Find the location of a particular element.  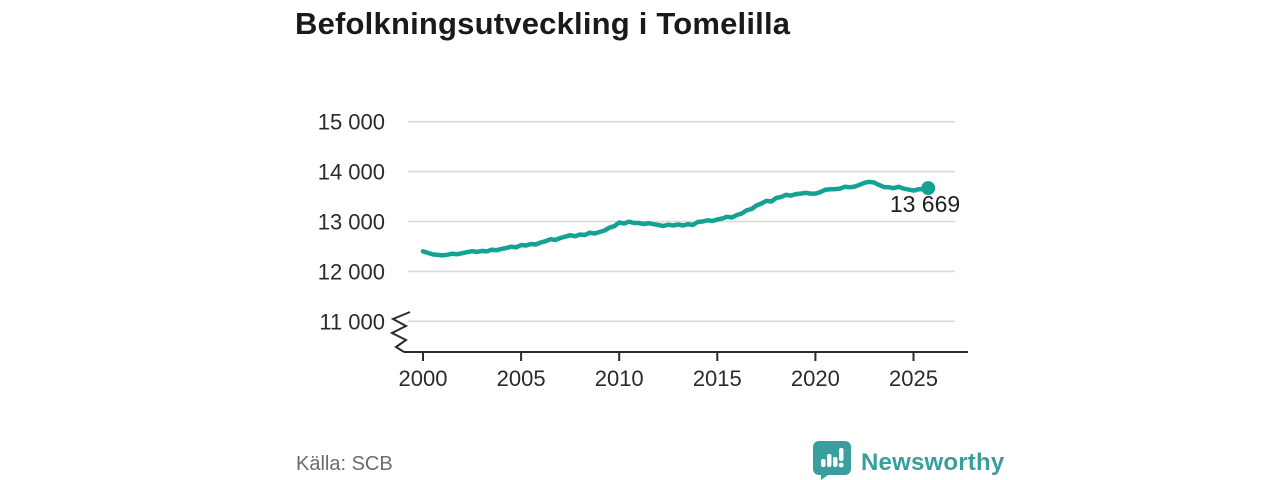

newsworthy-logo-icon is located at coordinates (832, 460).